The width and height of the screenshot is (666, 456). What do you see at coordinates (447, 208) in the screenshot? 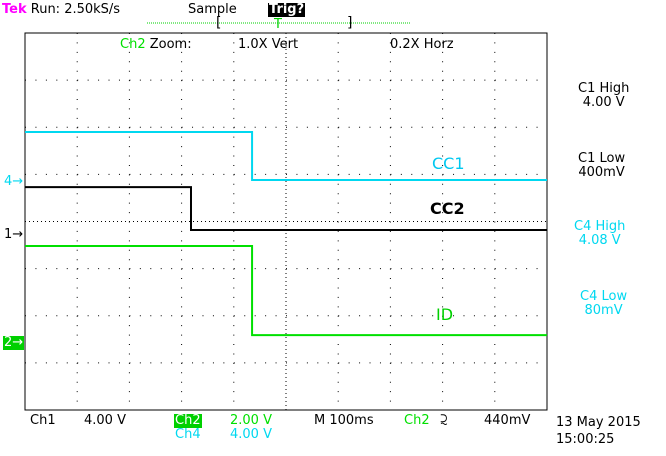
I see `trace-label-cc2: CC2` at bounding box center [447, 208].